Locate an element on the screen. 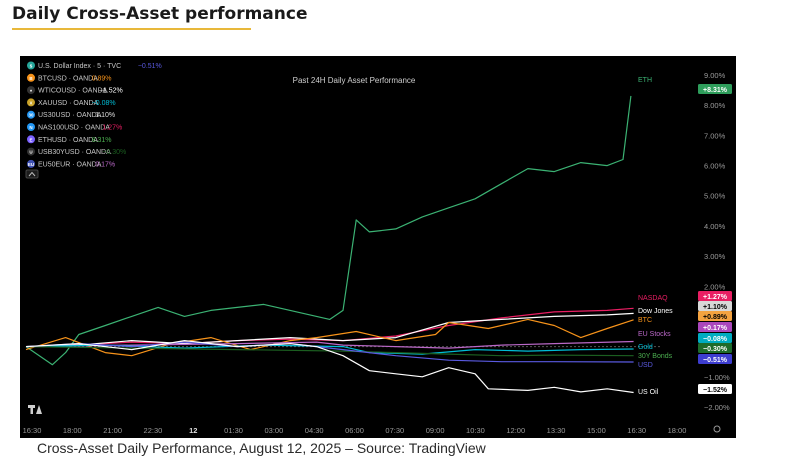  y-tick-label: 2.00% is located at coordinates (715, 286).